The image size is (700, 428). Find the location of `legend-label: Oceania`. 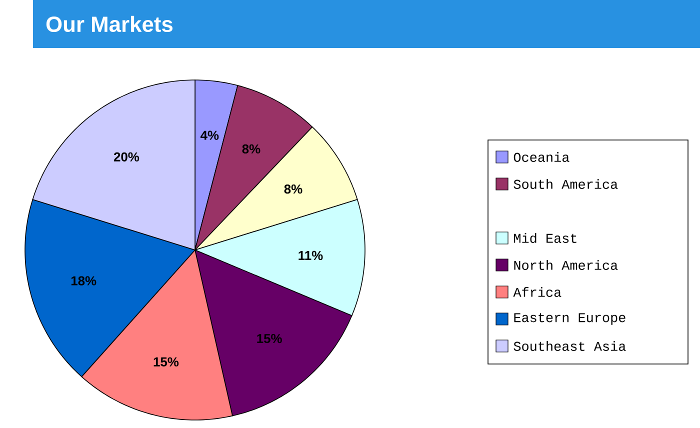

legend-label: Oceania is located at coordinates (542, 157).